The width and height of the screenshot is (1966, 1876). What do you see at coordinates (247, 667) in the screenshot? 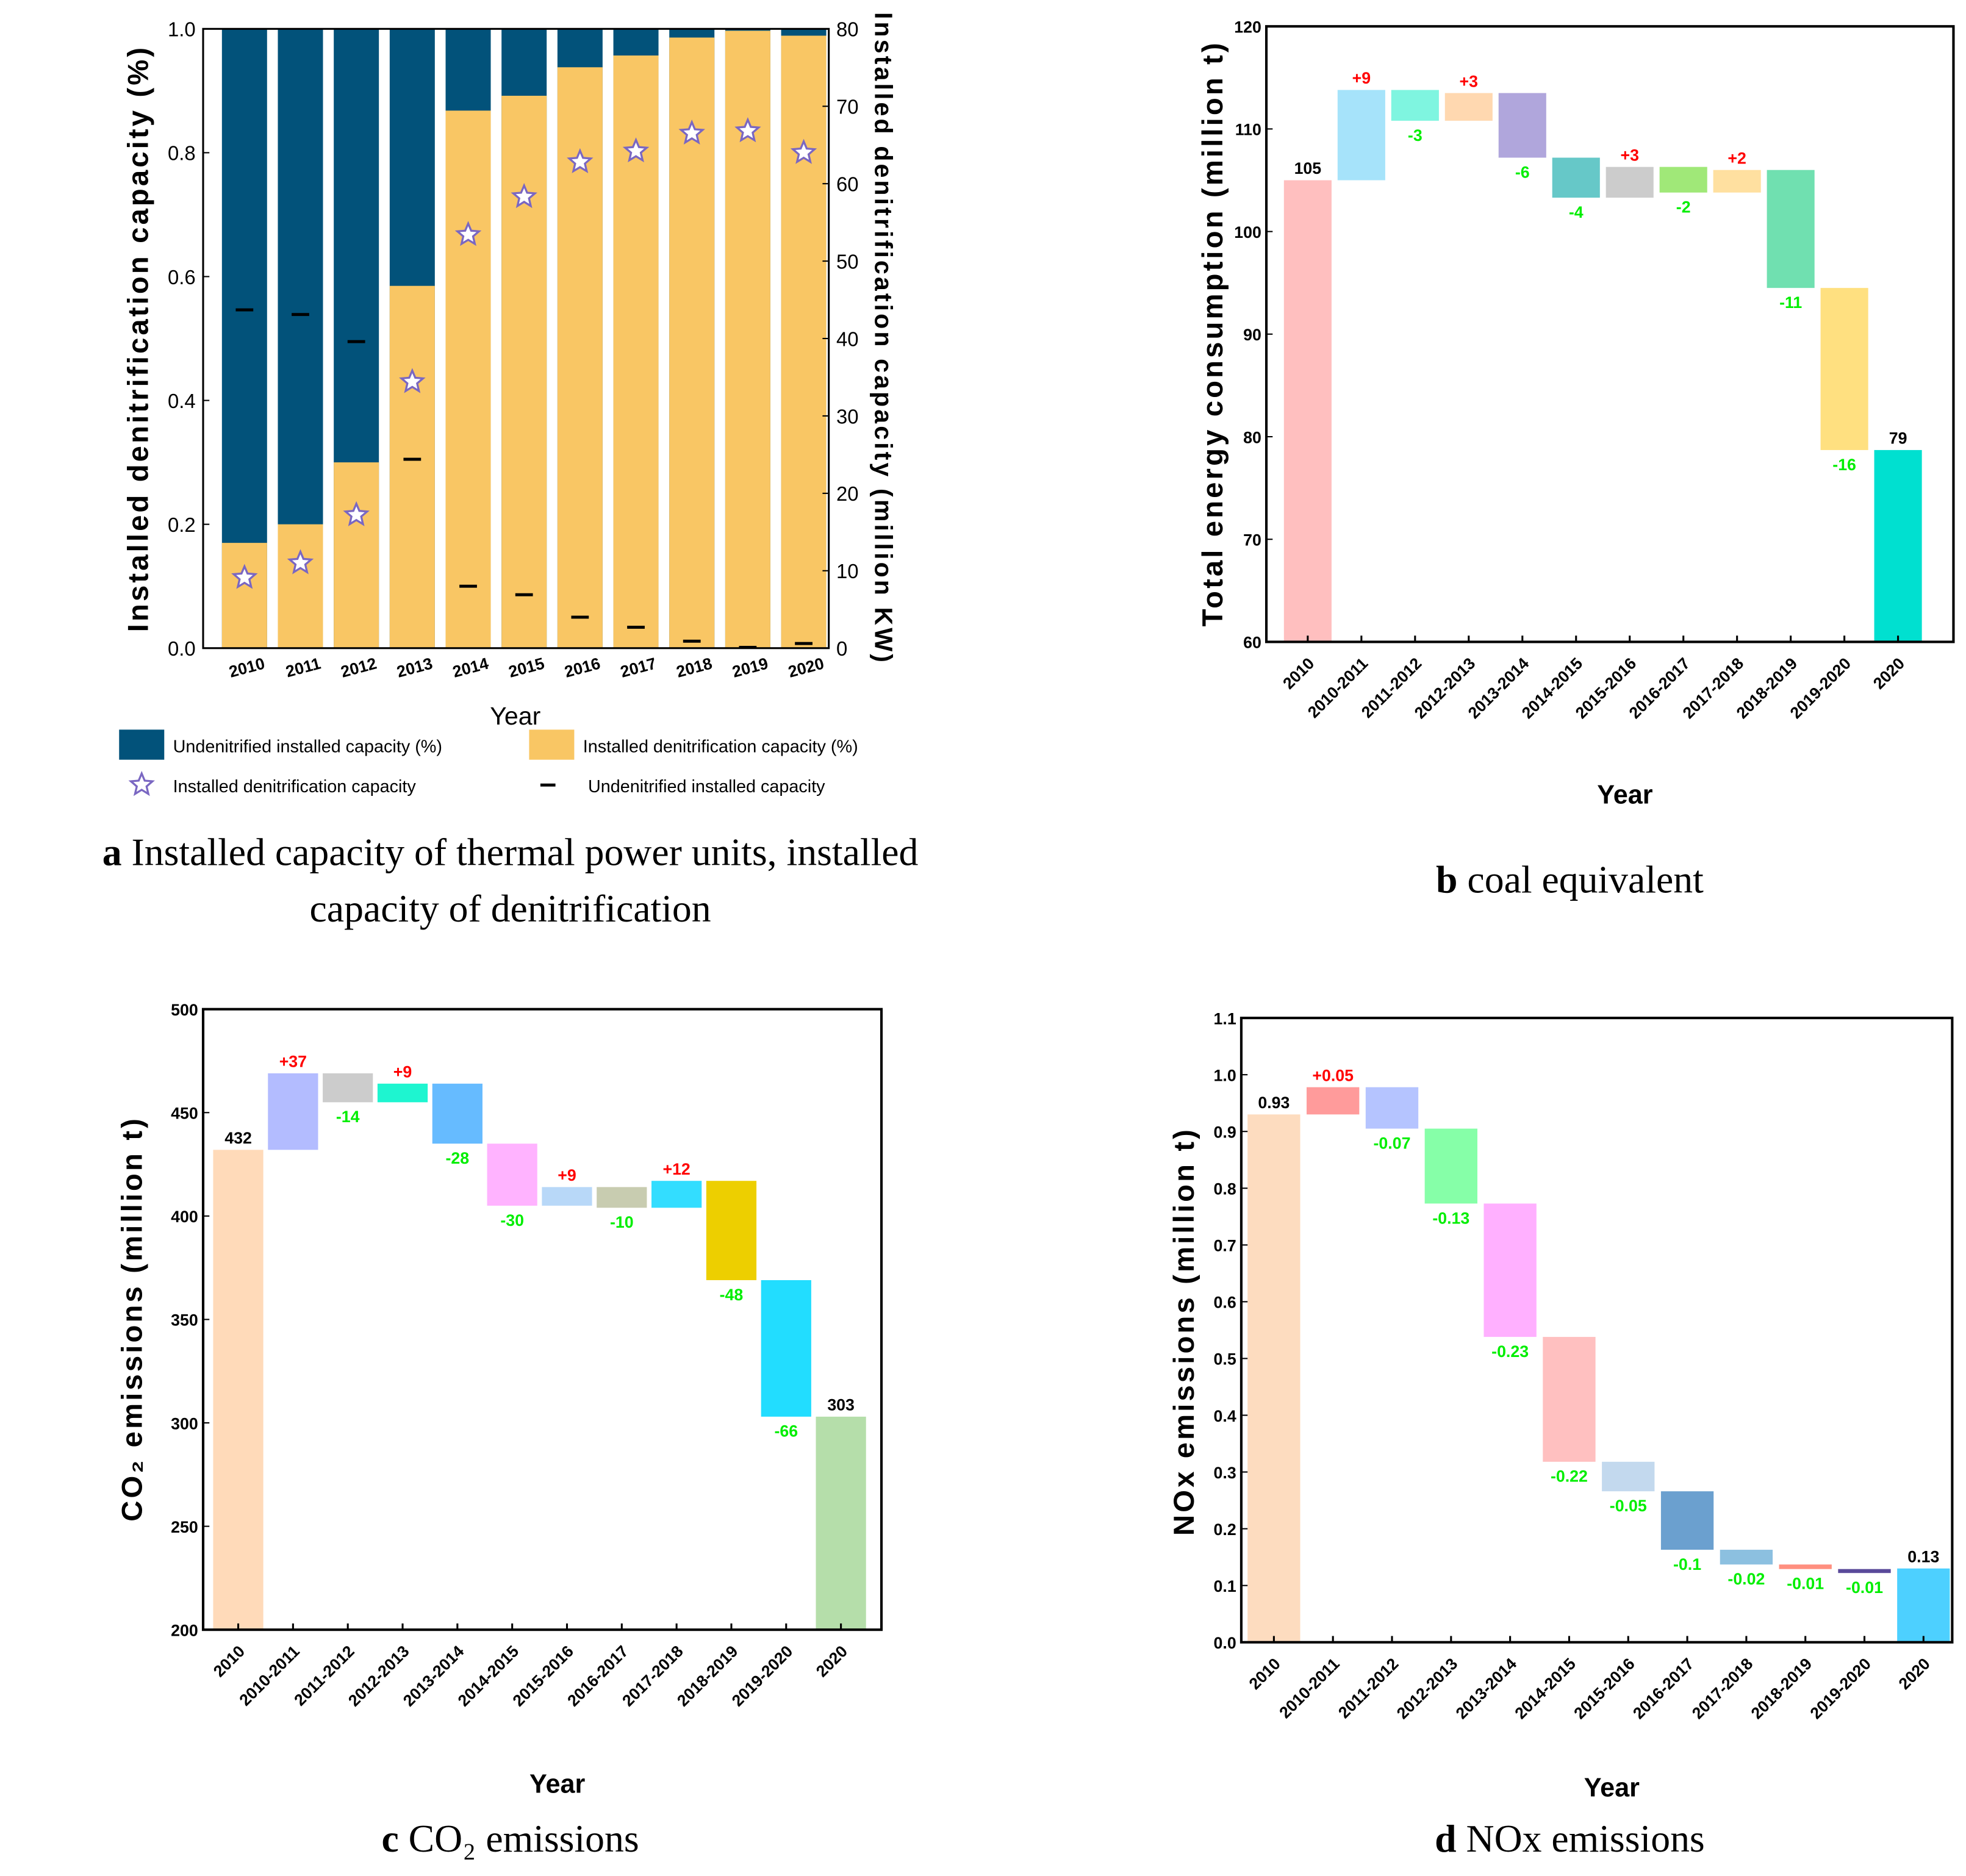
I see `x-tick-label: 2010` at bounding box center [247, 667].